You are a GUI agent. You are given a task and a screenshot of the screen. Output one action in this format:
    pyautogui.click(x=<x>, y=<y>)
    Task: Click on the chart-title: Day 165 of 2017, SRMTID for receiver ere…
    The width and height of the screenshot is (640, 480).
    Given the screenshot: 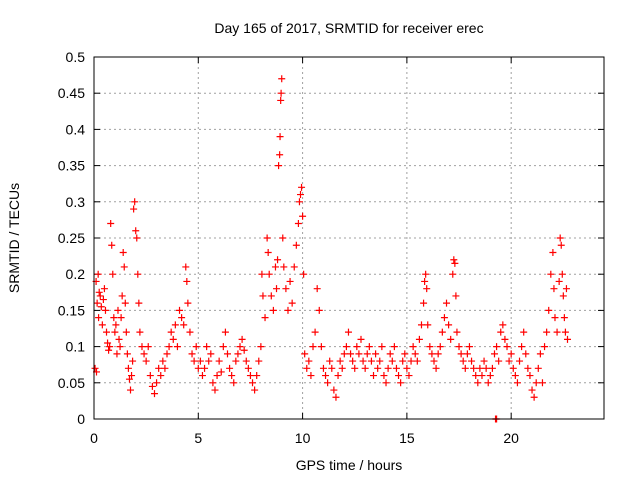 What is the action you would take?
    pyautogui.click(x=348, y=28)
    